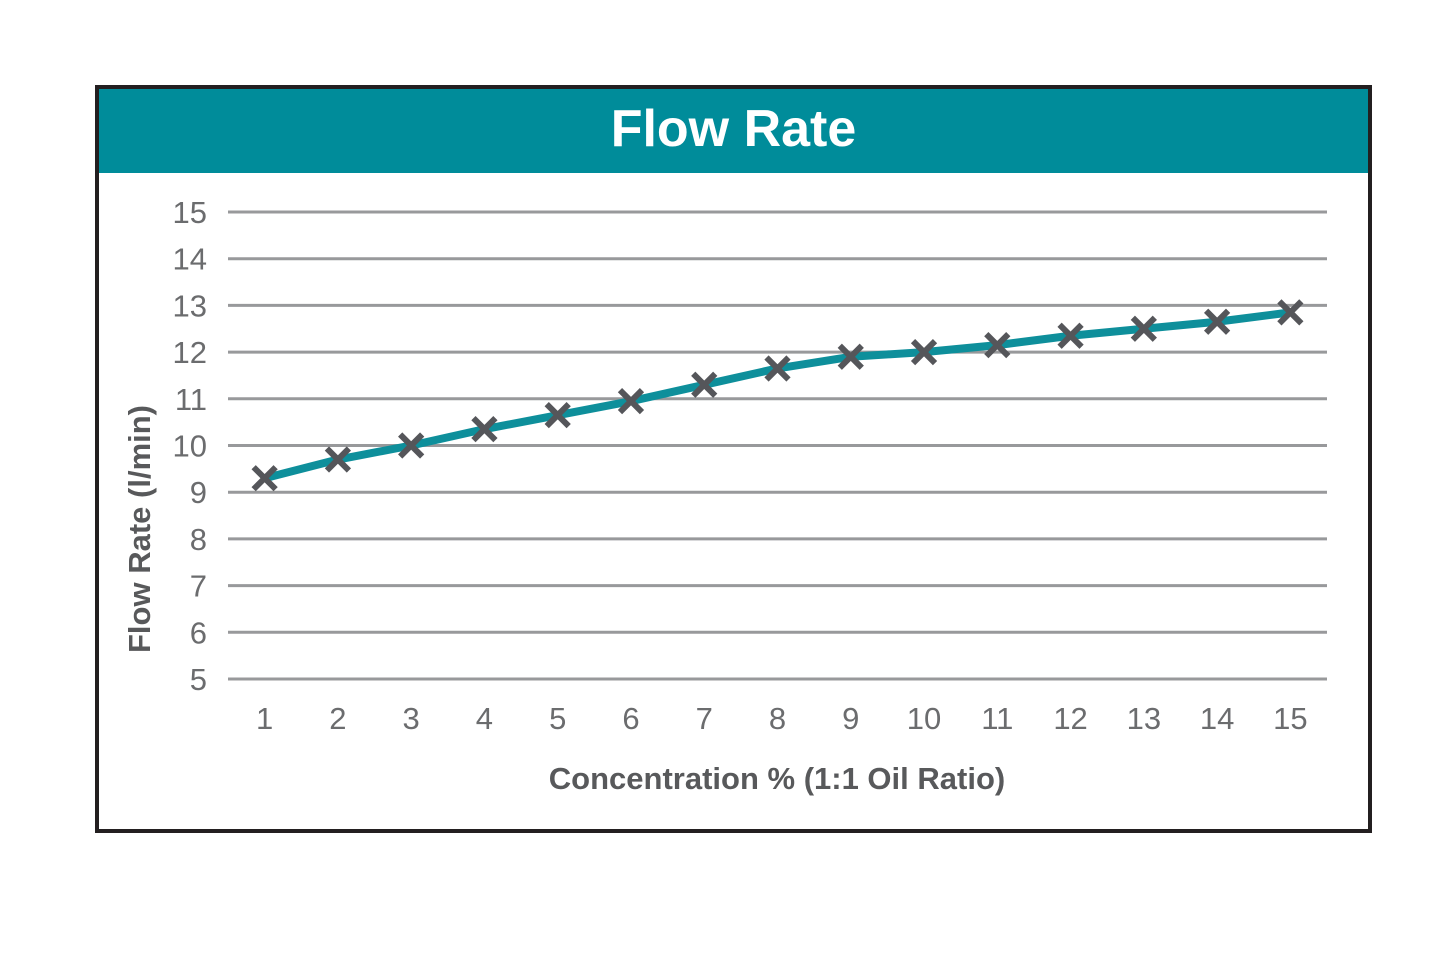 This screenshot has height=963, width=1445. Describe the element at coordinates (198, 679) in the screenshot. I see `y-tick-label: 5` at that location.